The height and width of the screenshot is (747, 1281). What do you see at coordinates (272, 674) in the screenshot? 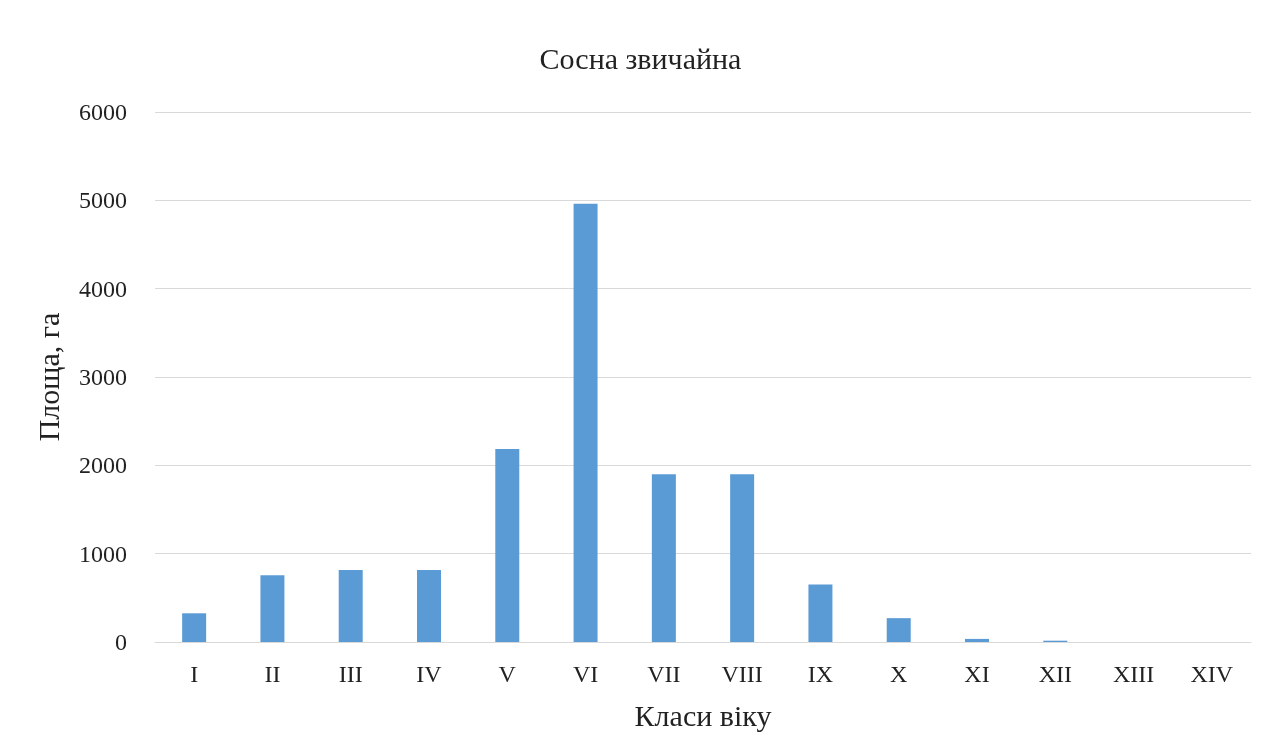
I see `x-tick-label: II` at bounding box center [272, 674].